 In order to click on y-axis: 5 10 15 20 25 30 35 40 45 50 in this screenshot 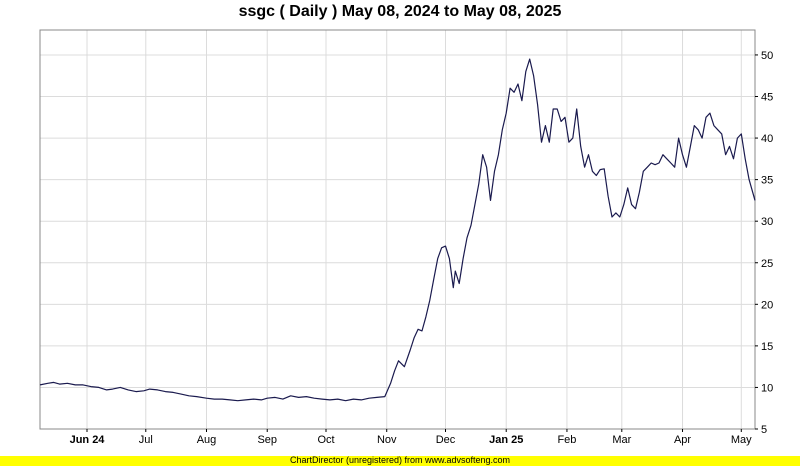, I will do `click(764, 243)`.